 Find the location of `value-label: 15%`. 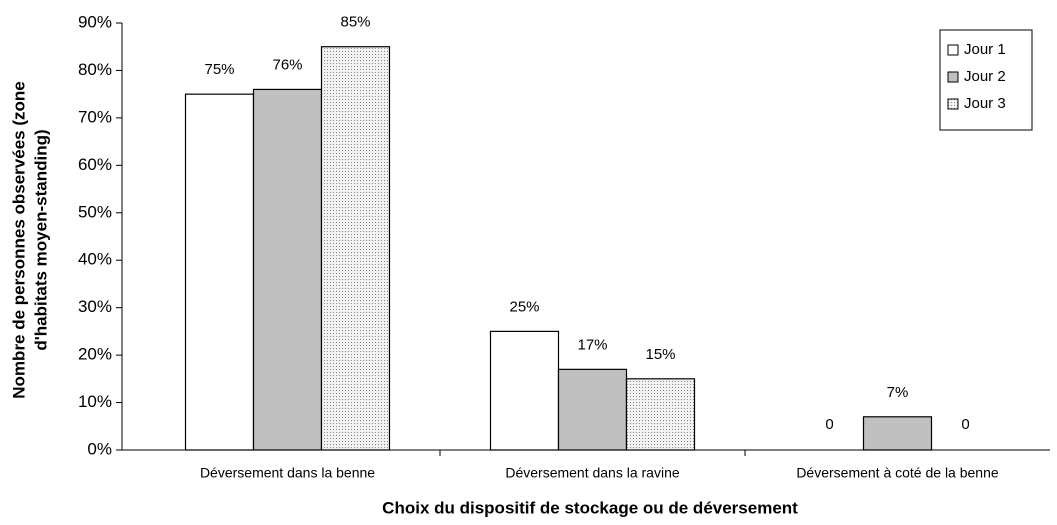

value-label: 15% is located at coordinates (660, 354).